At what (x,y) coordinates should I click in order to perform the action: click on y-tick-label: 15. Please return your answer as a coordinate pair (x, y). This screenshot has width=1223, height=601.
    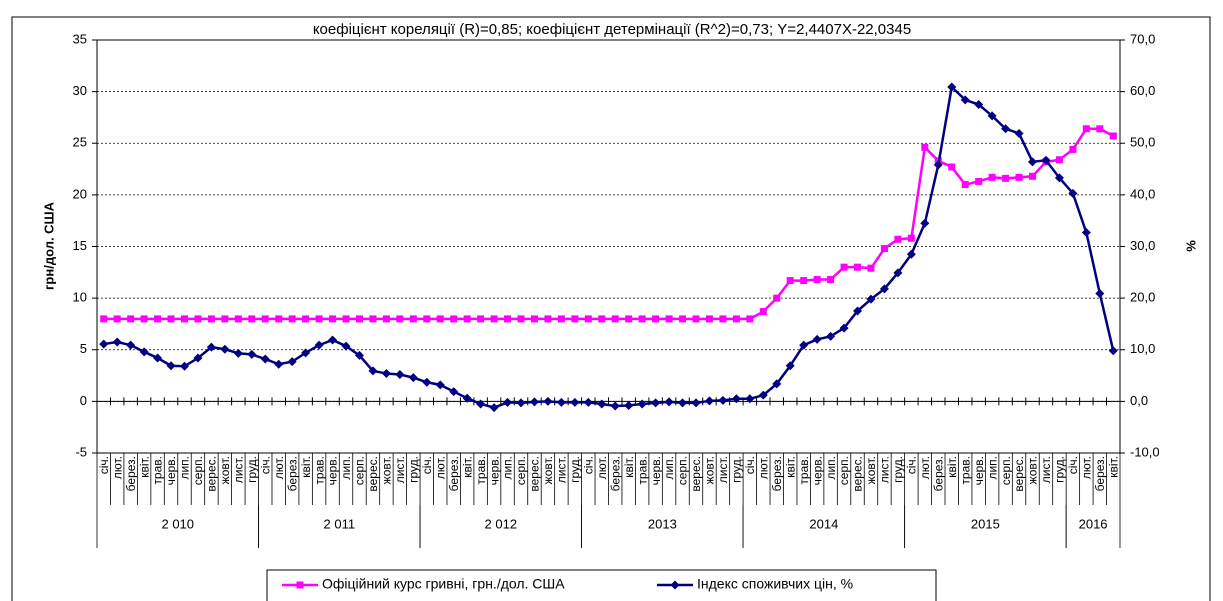
    Looking at the image, I should click on (80, 245).